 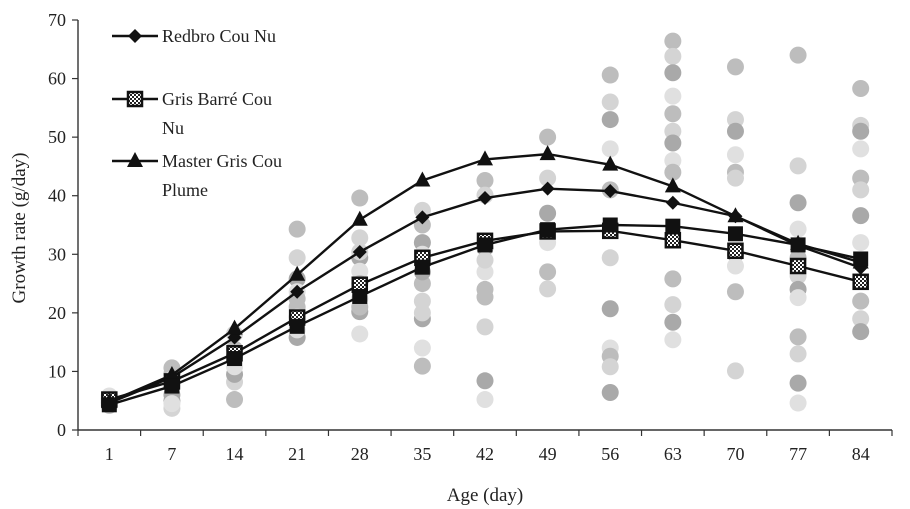 I want to click on x-tick-label: 42, so click(x=485, y=454).